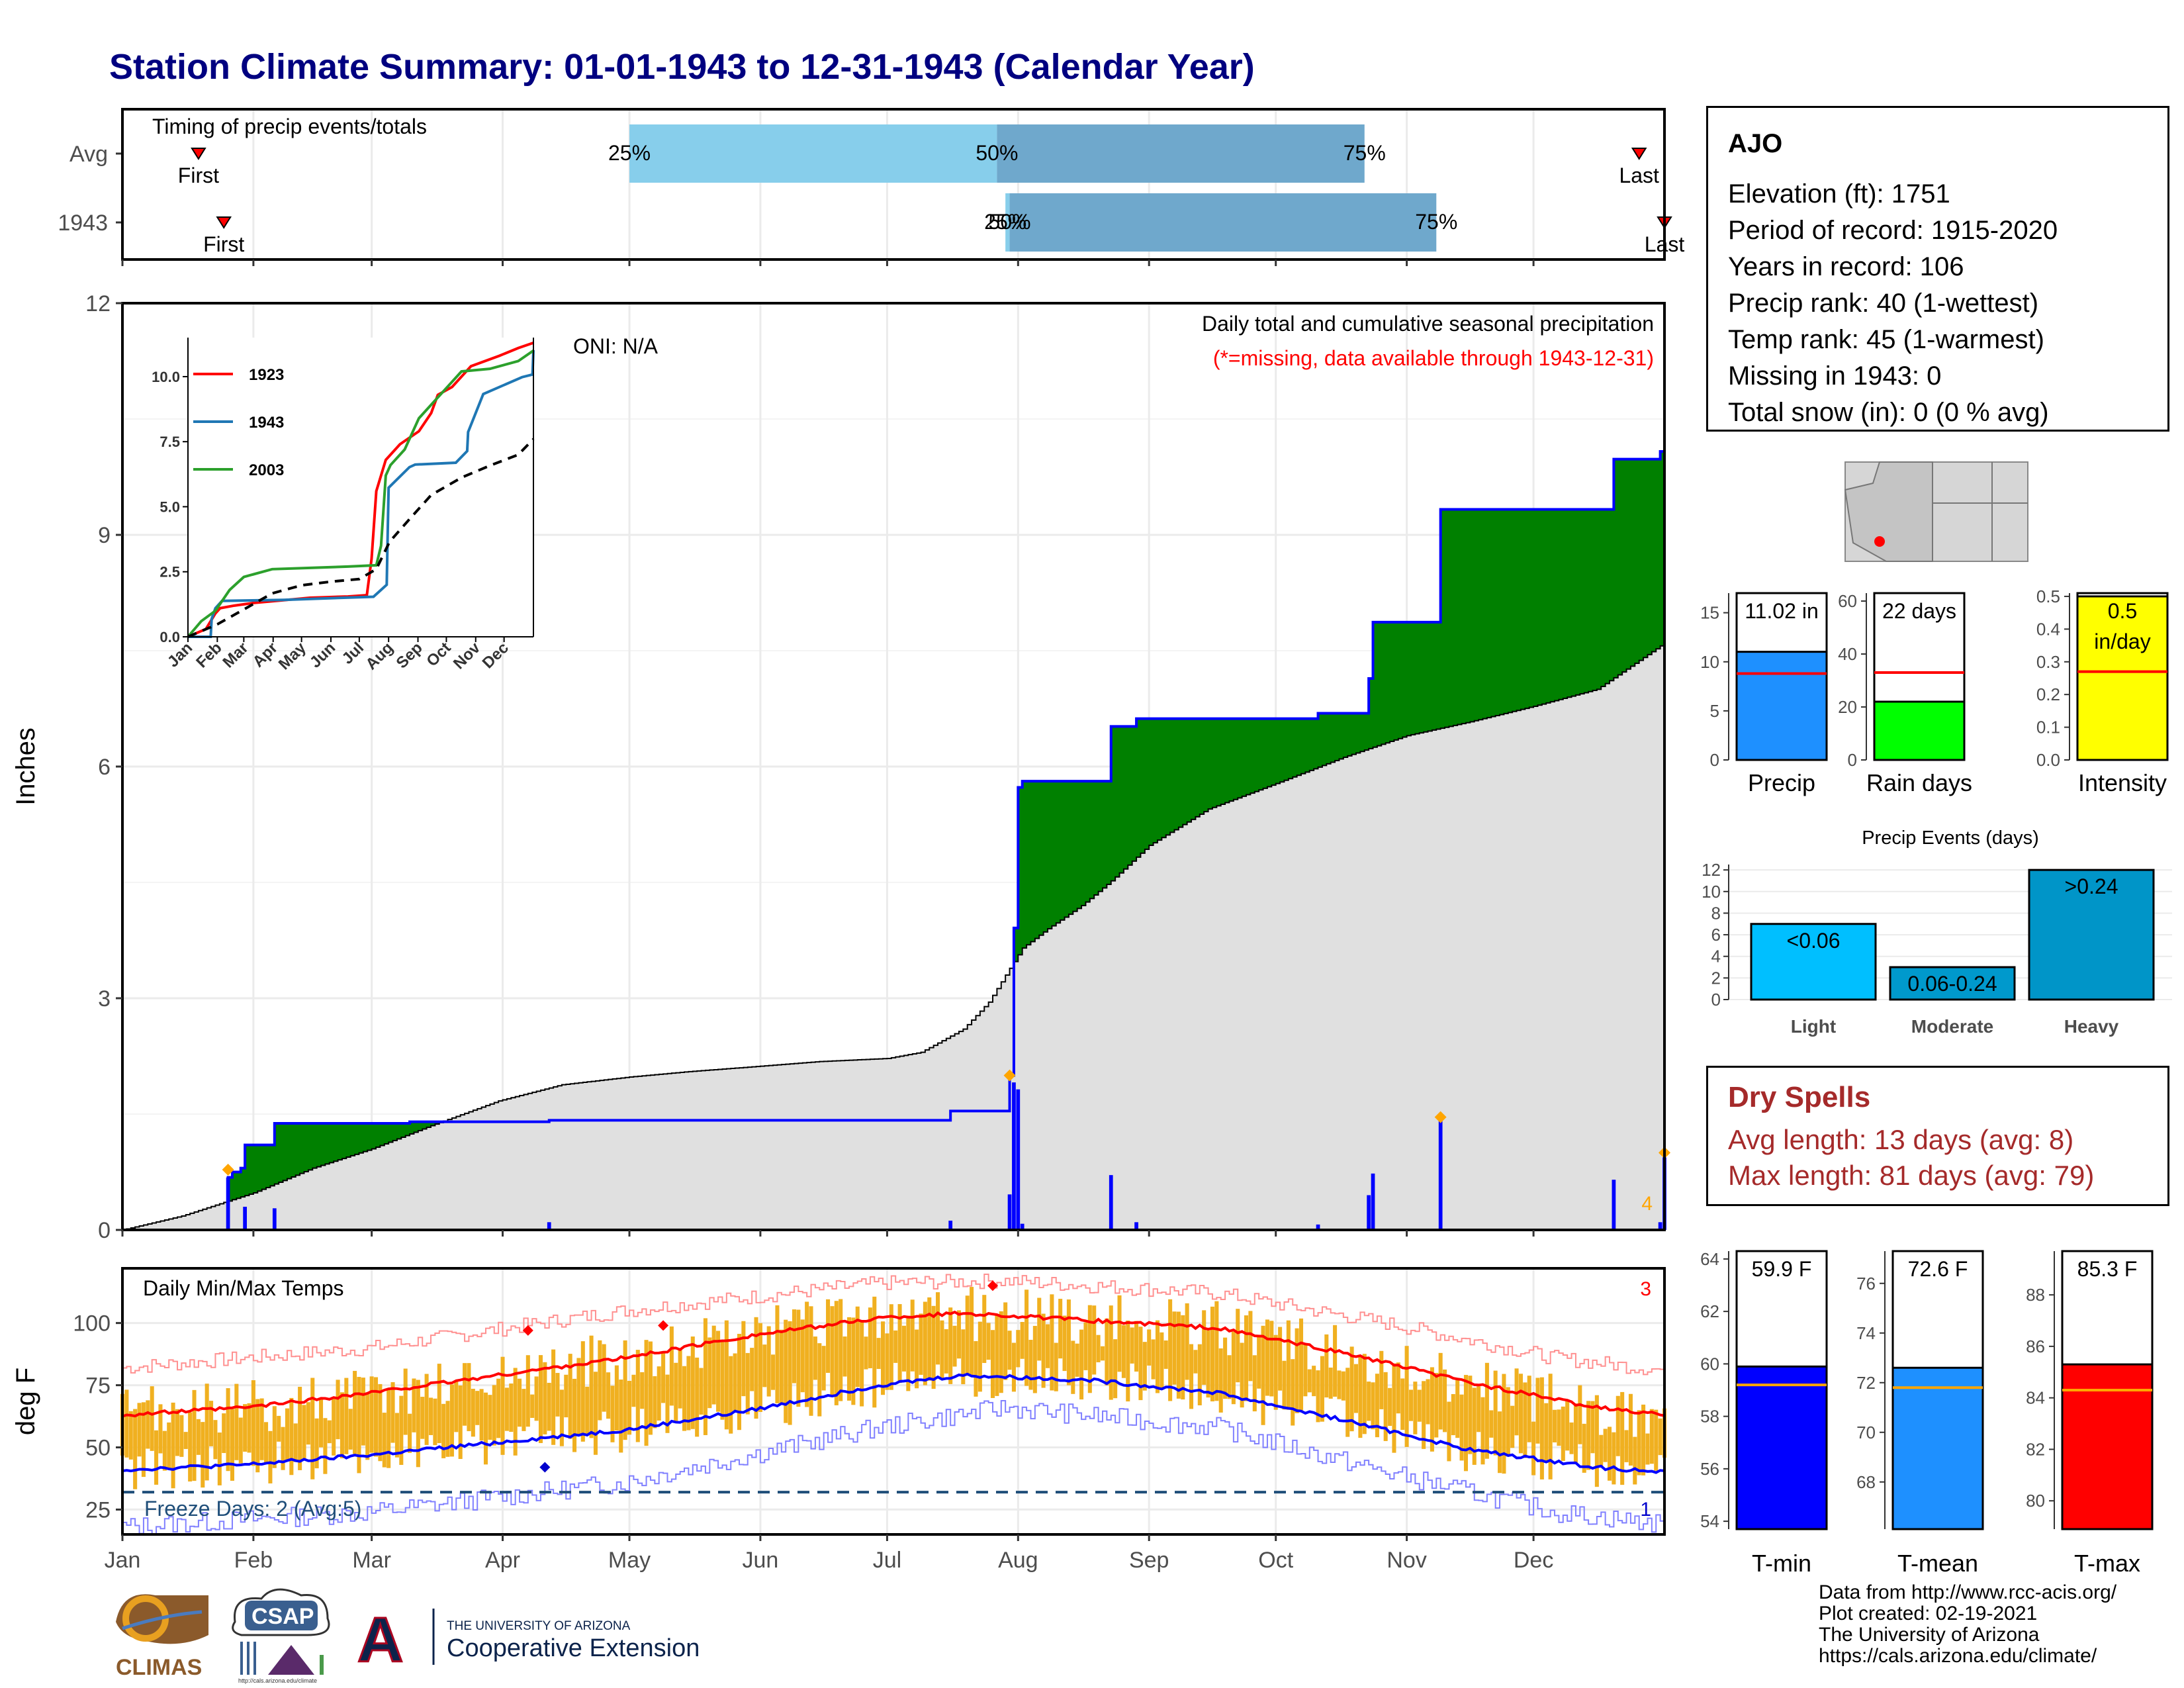  What do you see at coordinates (573, 1648) in the screenshot?
I see `svg-text: Cooperative Extension` at bounding box center [573, 1648].